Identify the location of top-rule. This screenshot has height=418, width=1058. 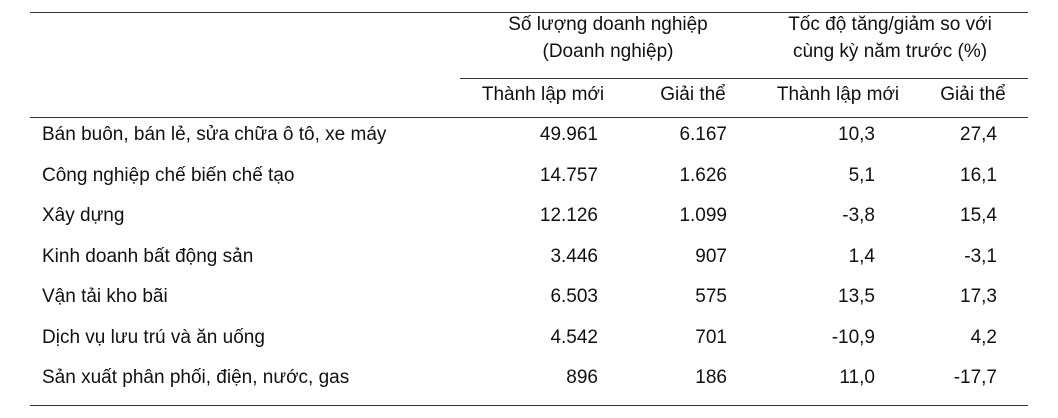
(529, 12).